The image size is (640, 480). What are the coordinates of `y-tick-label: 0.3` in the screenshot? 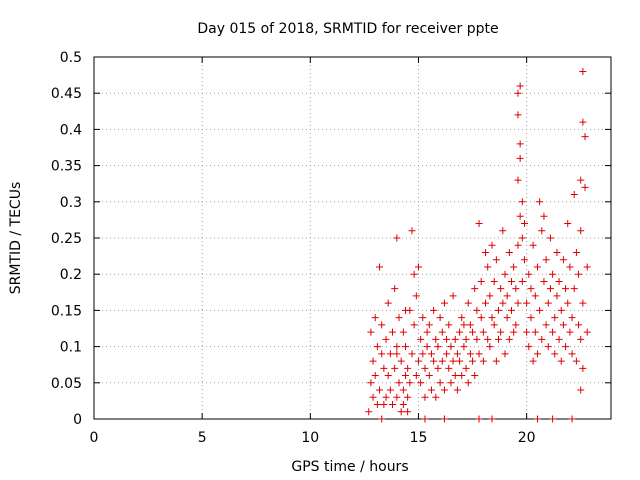 It's located at (71, 203).